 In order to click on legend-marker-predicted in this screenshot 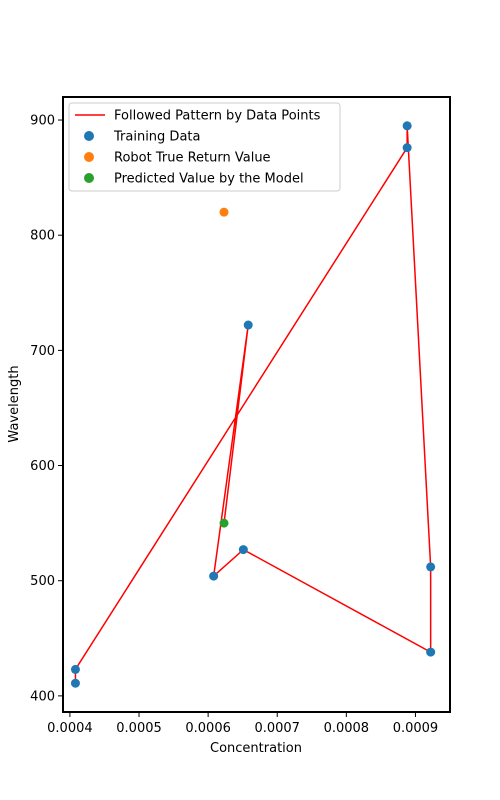, I will do `click(89, 178)`.